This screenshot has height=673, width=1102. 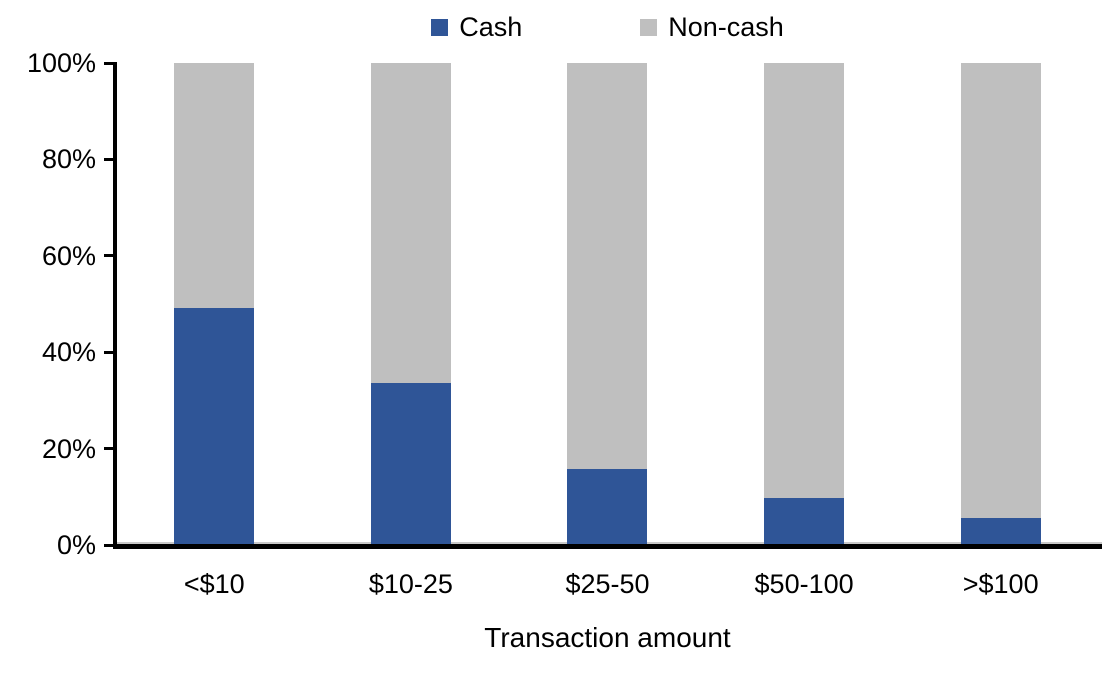 I want to click on y-tick-label: 80%, so click(x=68, y=159).